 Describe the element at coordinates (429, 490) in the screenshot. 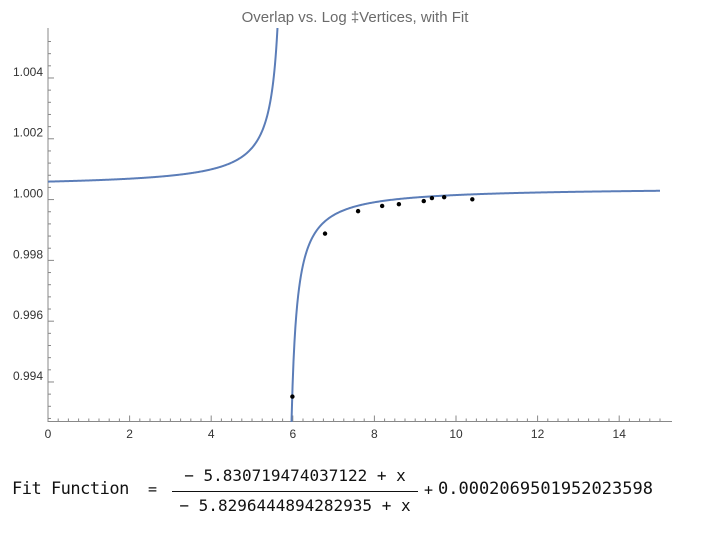

I see `plus-sign: +` at that location.